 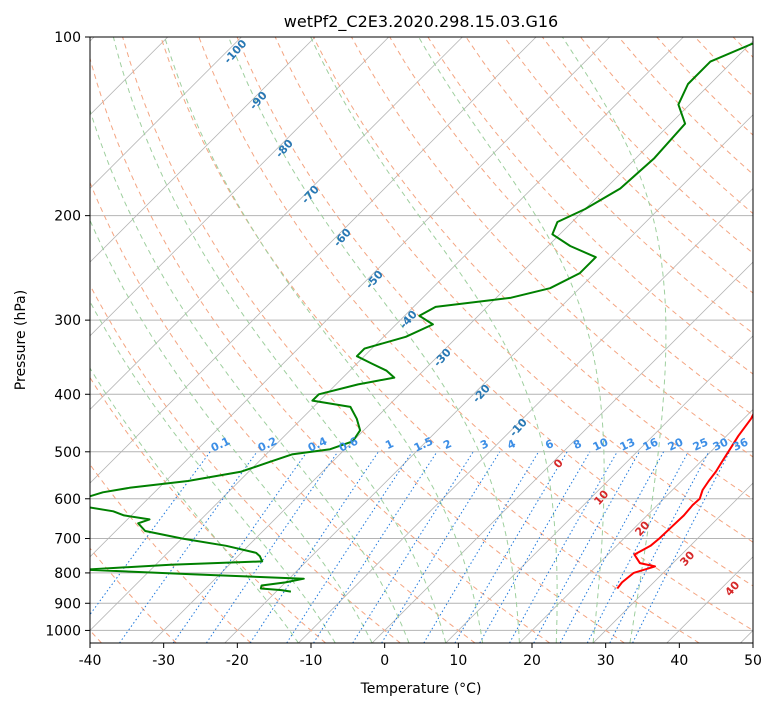 What do you see at coordinates (606, 661) in the screenshot?
I see `x-tick-label: 30` at bounding box center [606, 661].